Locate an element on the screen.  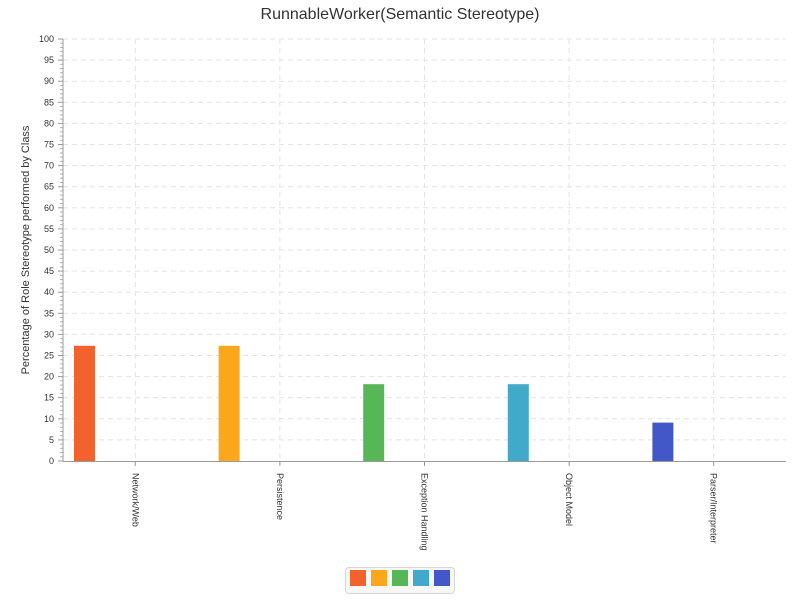
bar-layer is located at coordinates (374, 403).